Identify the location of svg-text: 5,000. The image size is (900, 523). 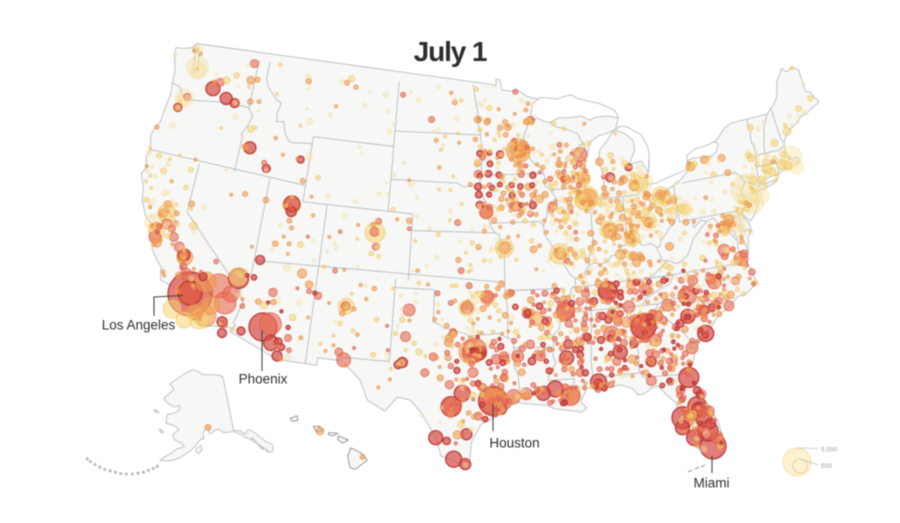
(829, 450).